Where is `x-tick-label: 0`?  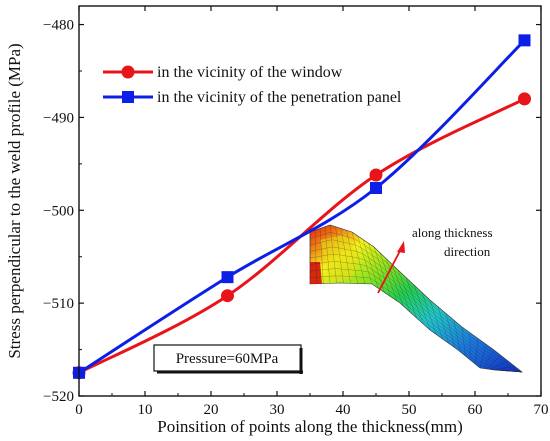 x-tick-label: 0 is located at coordinates (79, 410).